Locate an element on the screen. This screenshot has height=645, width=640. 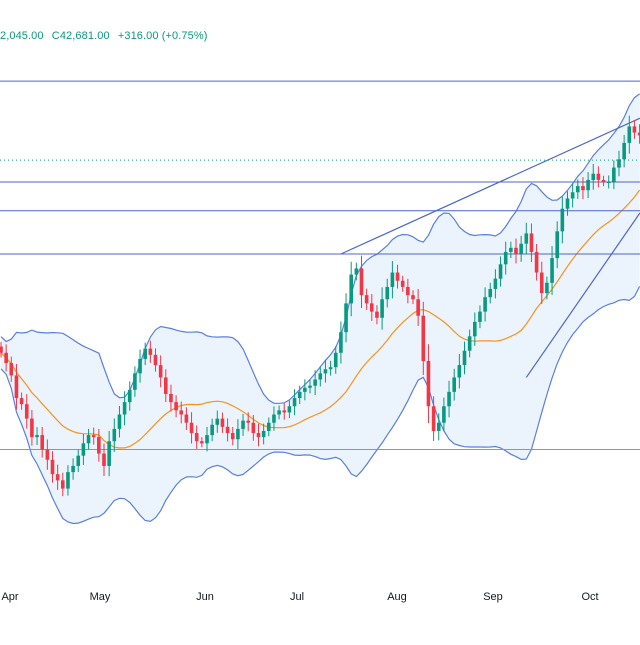
trend-channel-lower-line is located at coordinates (582, 295).